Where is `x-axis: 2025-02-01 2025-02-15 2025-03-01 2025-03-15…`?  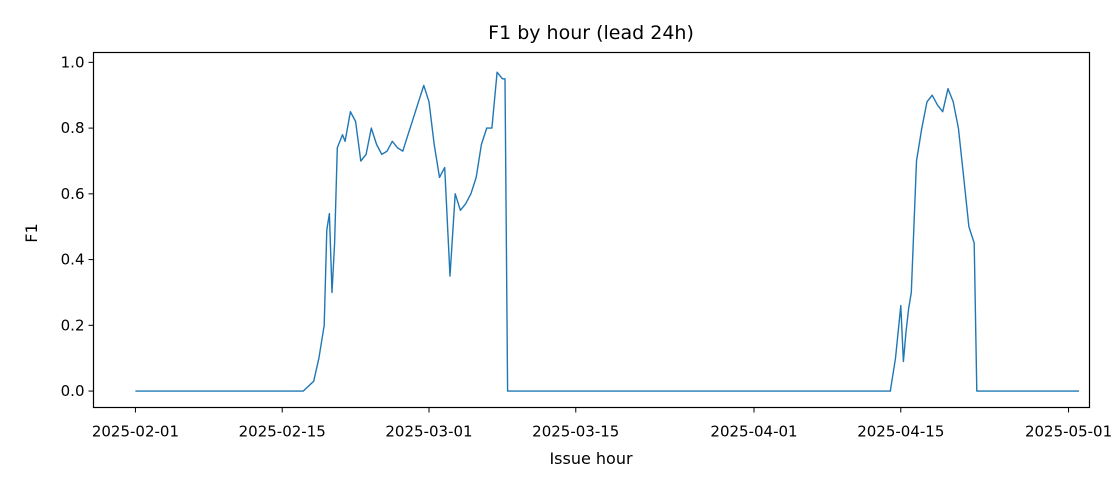 x-axis: 2025-02-01 2025-02-15 2025-03-01 2025-03-15… is located at coordinates (602, 424).